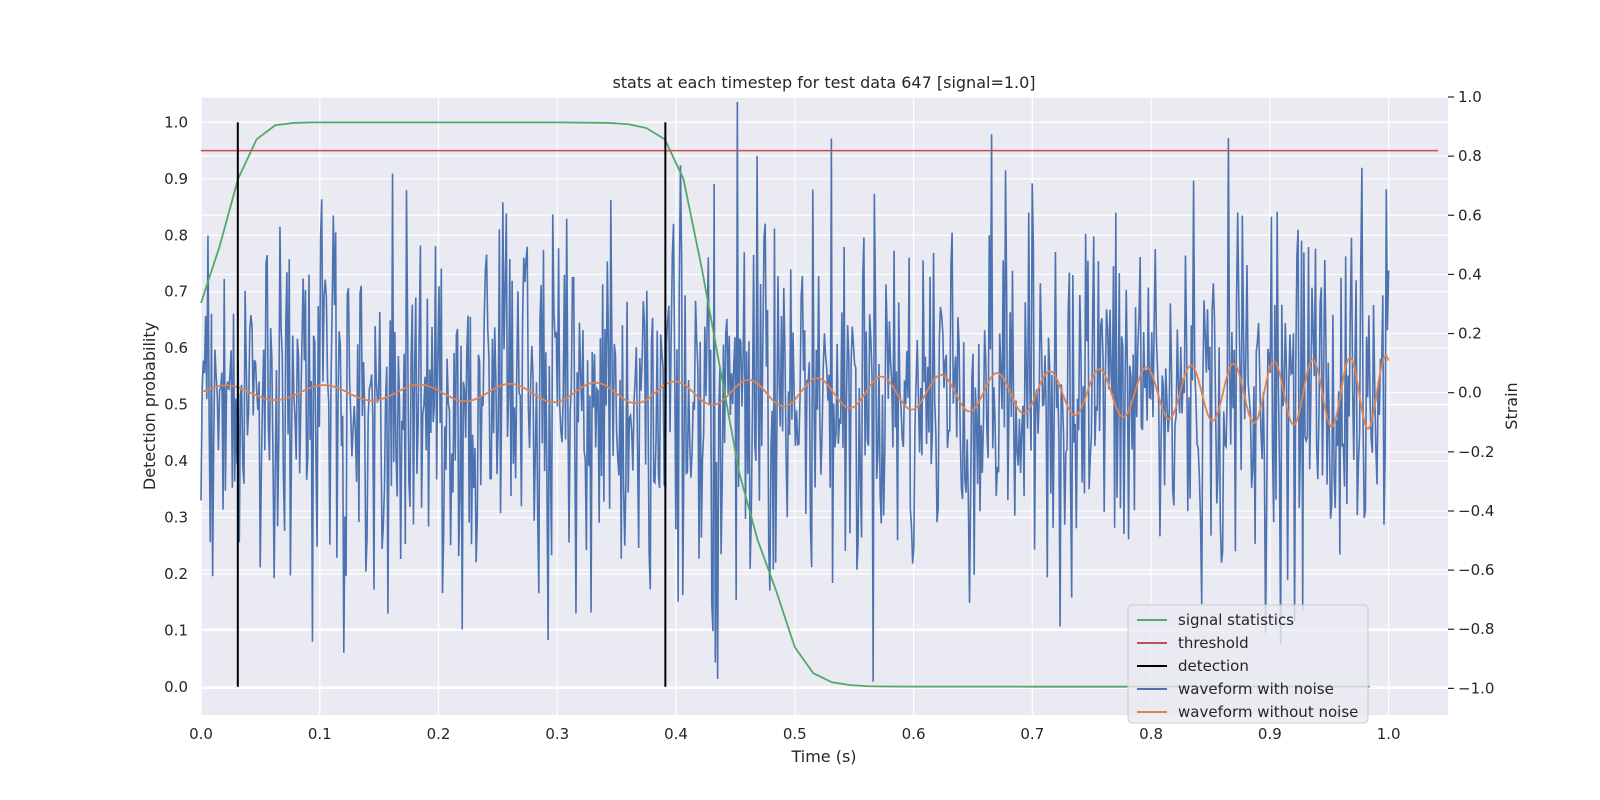  I want to click on y-right-tick-label: −0.6, so click(1476, 570).